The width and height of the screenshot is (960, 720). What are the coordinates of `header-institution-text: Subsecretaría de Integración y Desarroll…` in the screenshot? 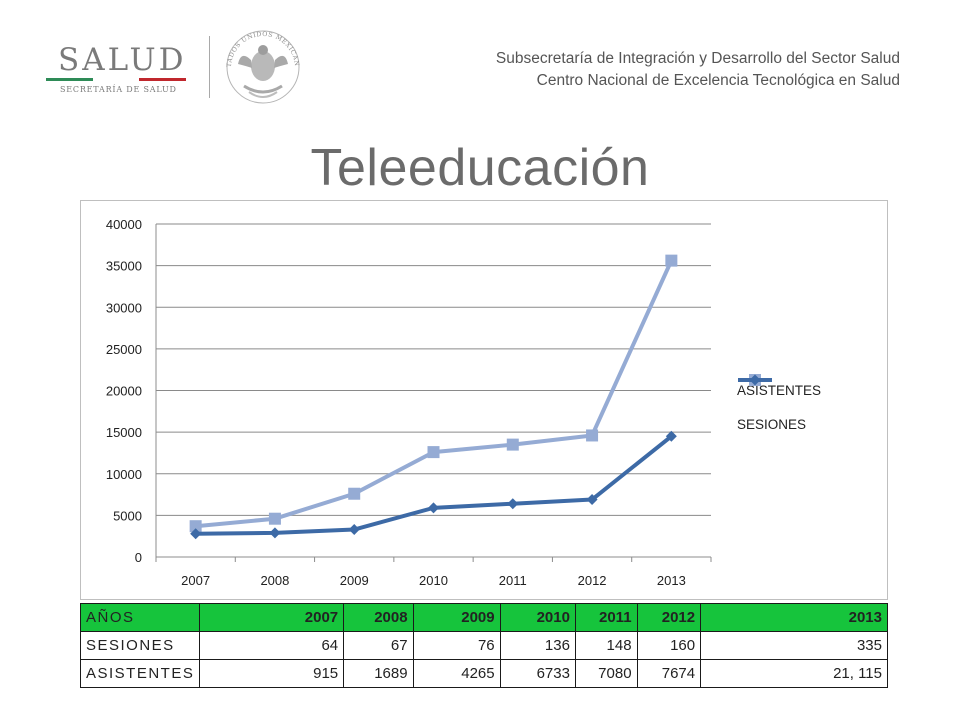 It's located at (698, 70).